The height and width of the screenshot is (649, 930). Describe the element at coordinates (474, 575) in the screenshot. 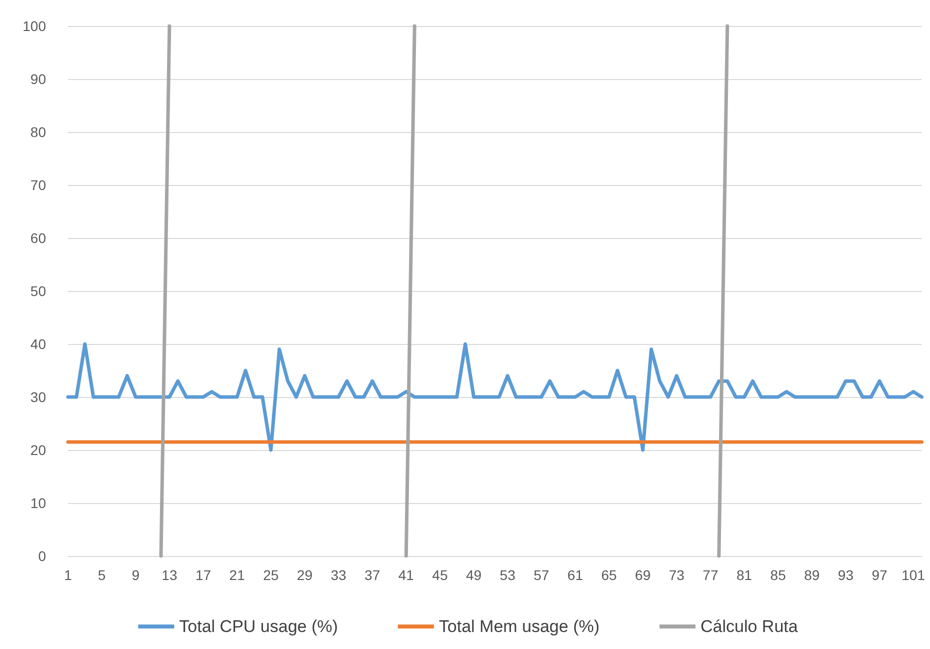

I see `x-tick-label: 49` at that location.